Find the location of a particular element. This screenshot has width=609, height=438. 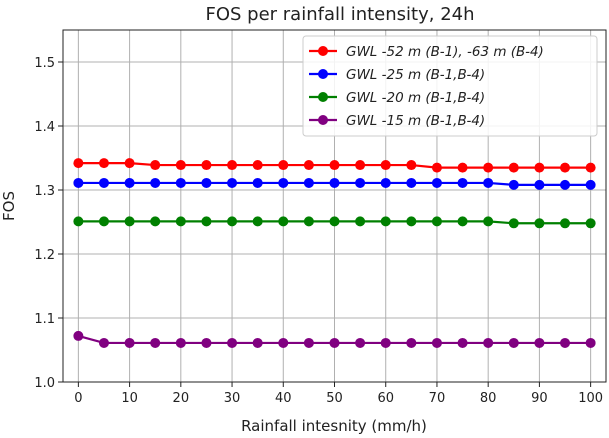

x-tick-label: 10 is located at coordinates (129, 398).